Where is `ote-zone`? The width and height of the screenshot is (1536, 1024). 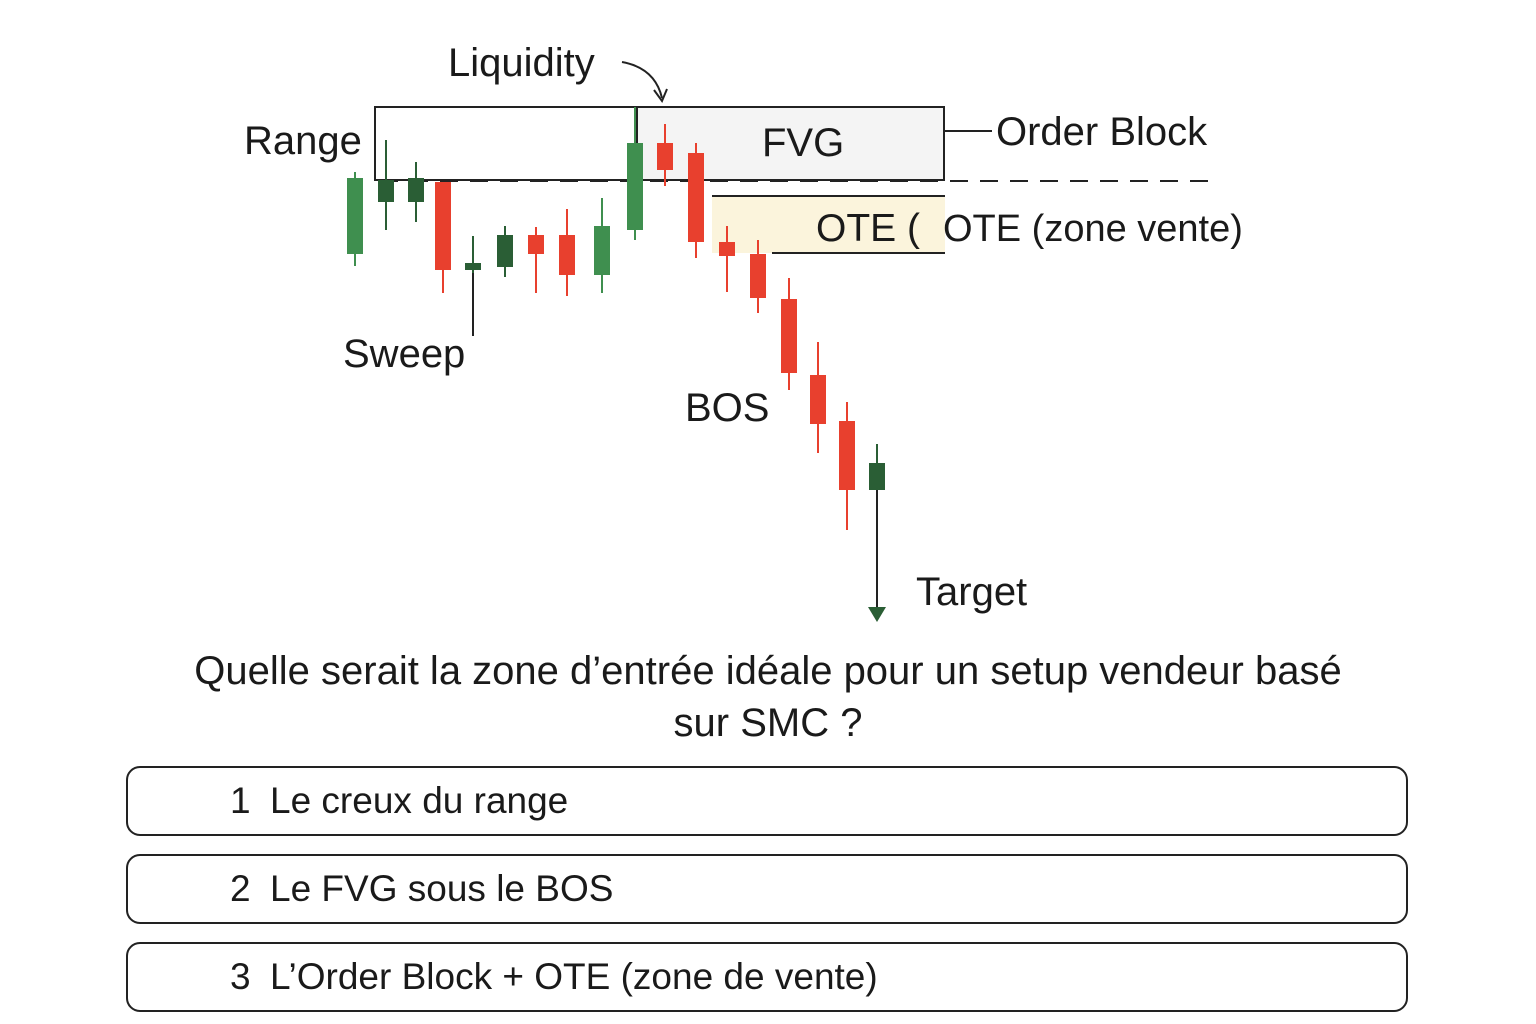
ote-zone is located at coordinates (828, 224).